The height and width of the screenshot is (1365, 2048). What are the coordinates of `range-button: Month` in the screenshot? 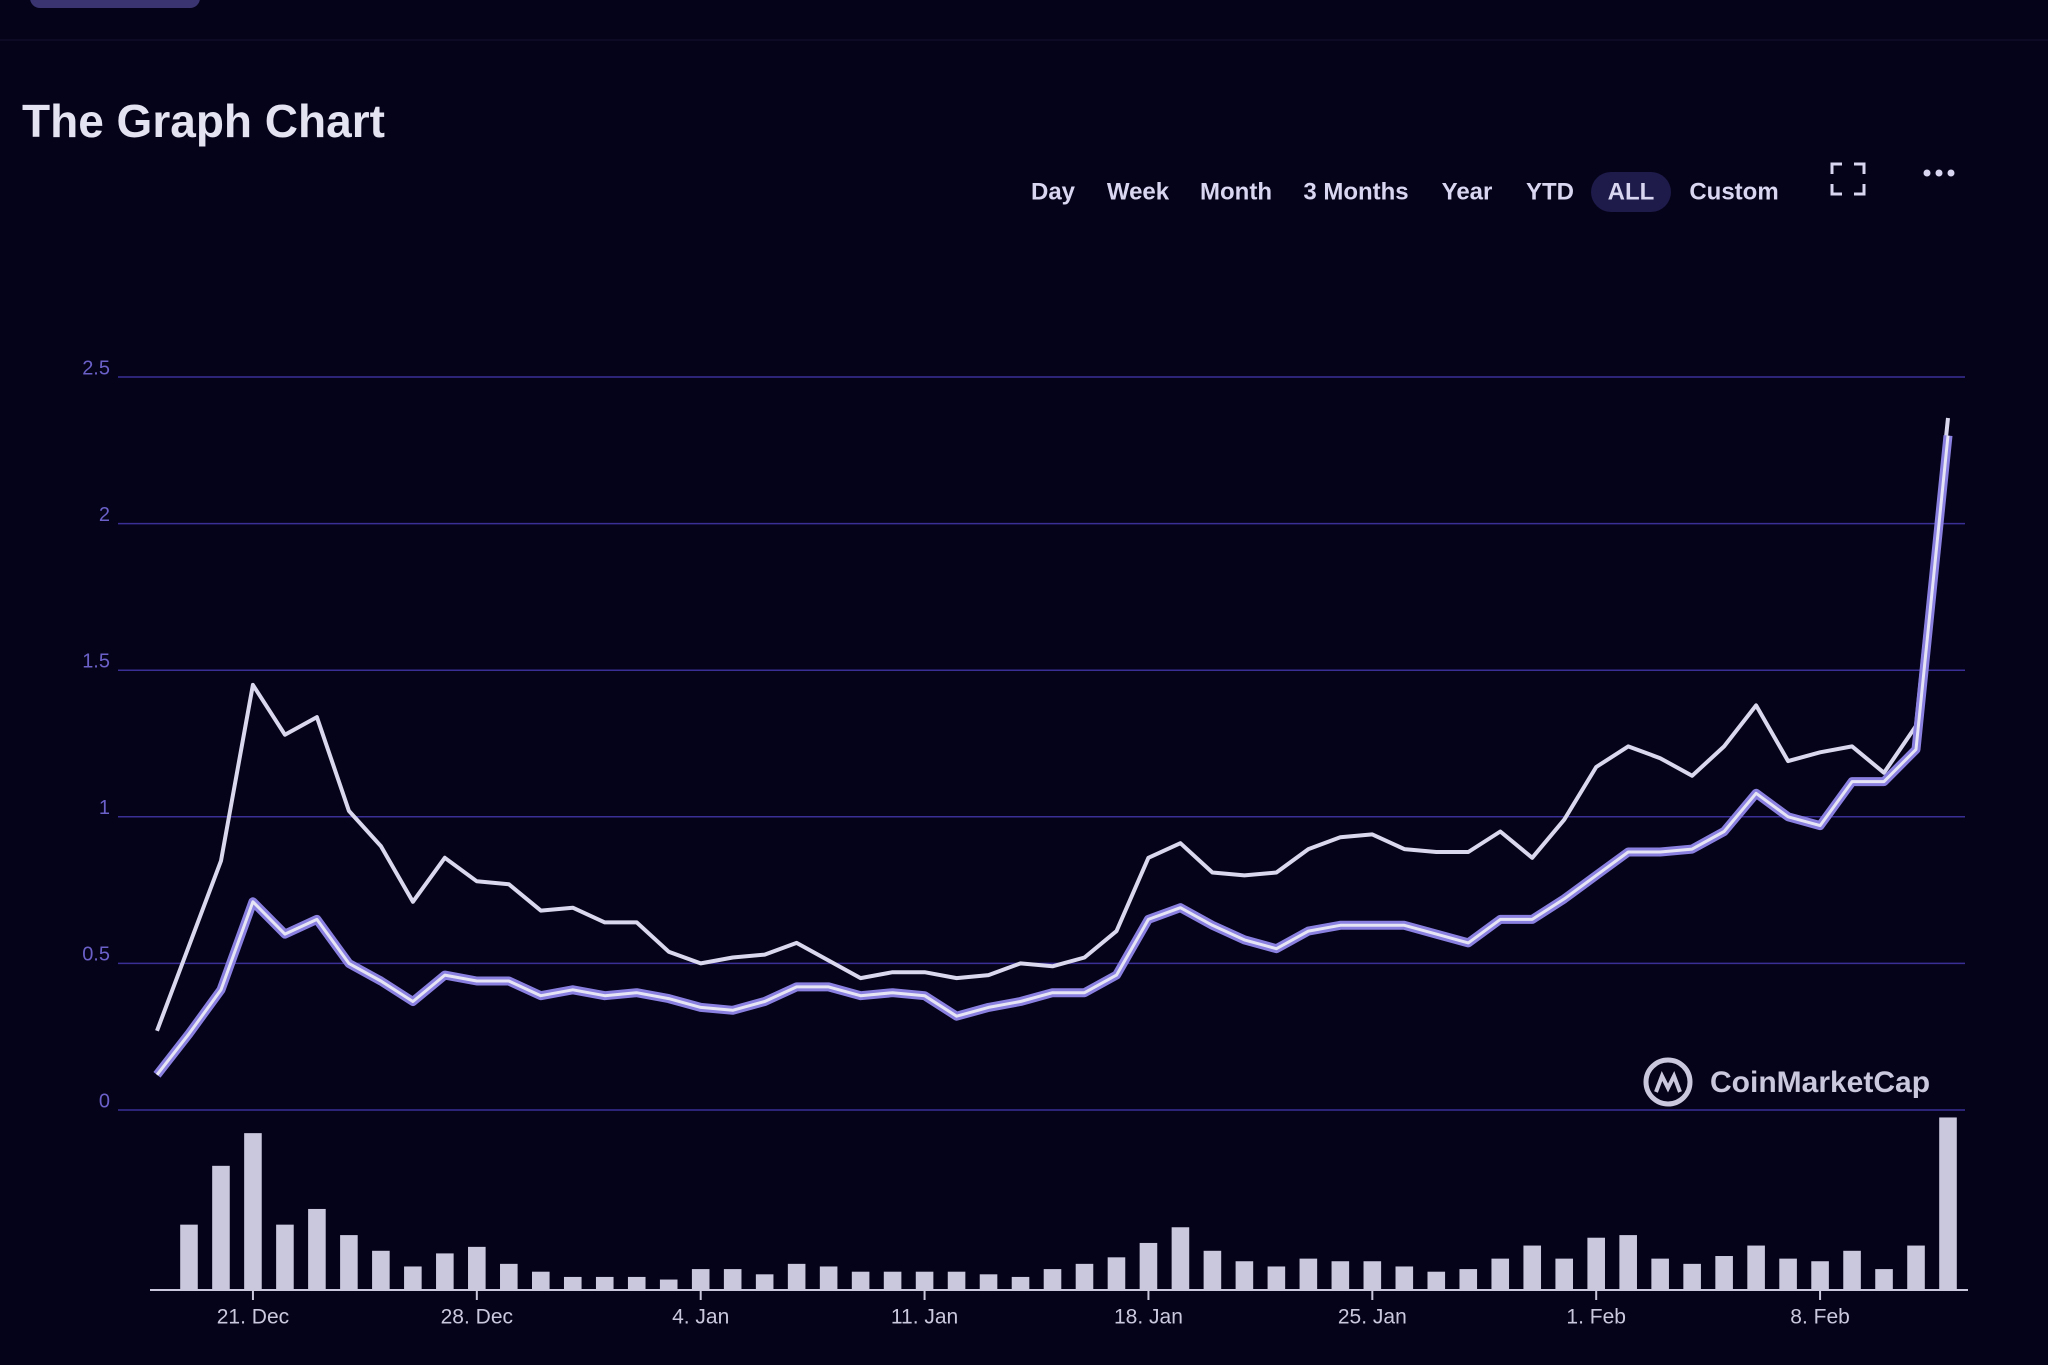 It's located at (1236, 191).